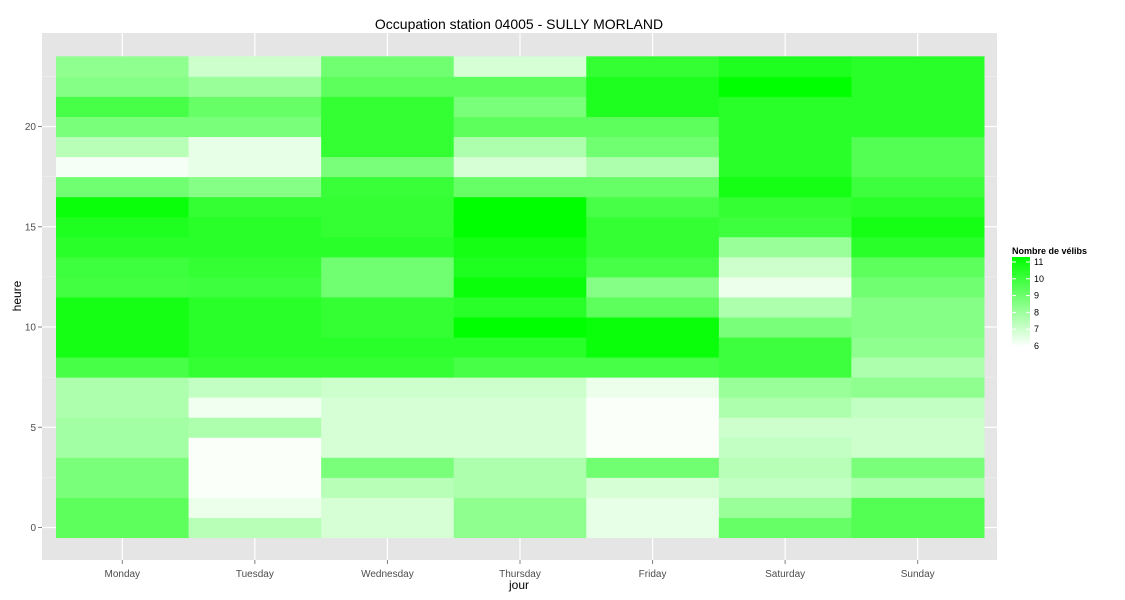  What do you see at coordinates (255, 574) in the screenshot?
I see `x-tick-label: Tuesday` at bounding box center [255, 574].